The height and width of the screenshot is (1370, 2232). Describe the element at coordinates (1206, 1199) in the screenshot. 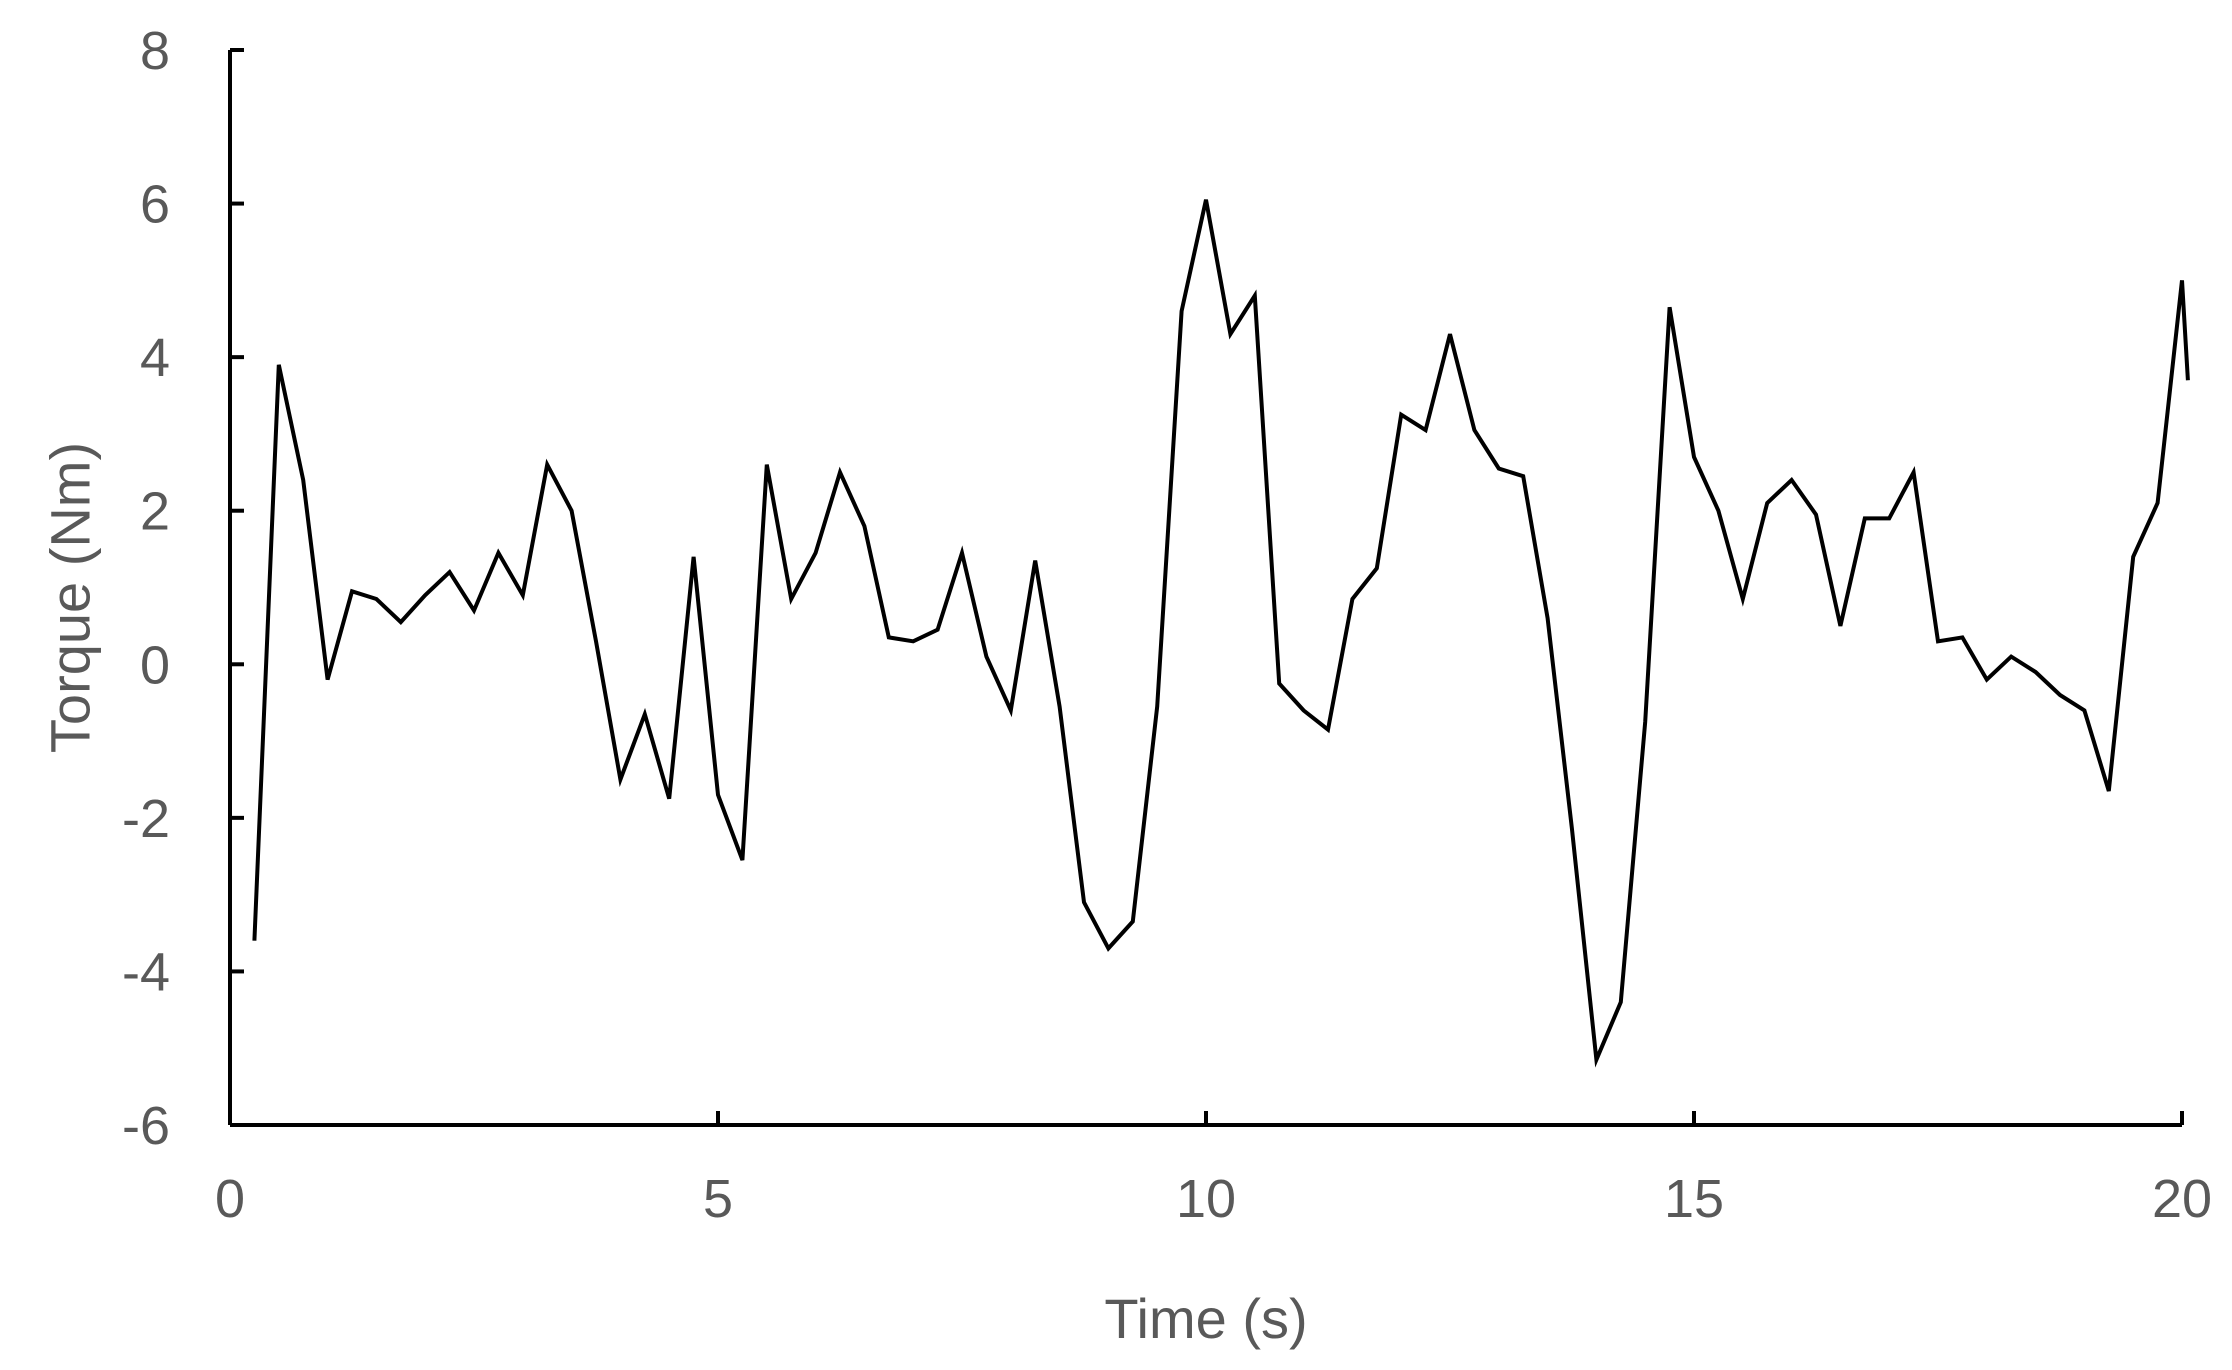

I see `x-tick-label: 10` at that location.